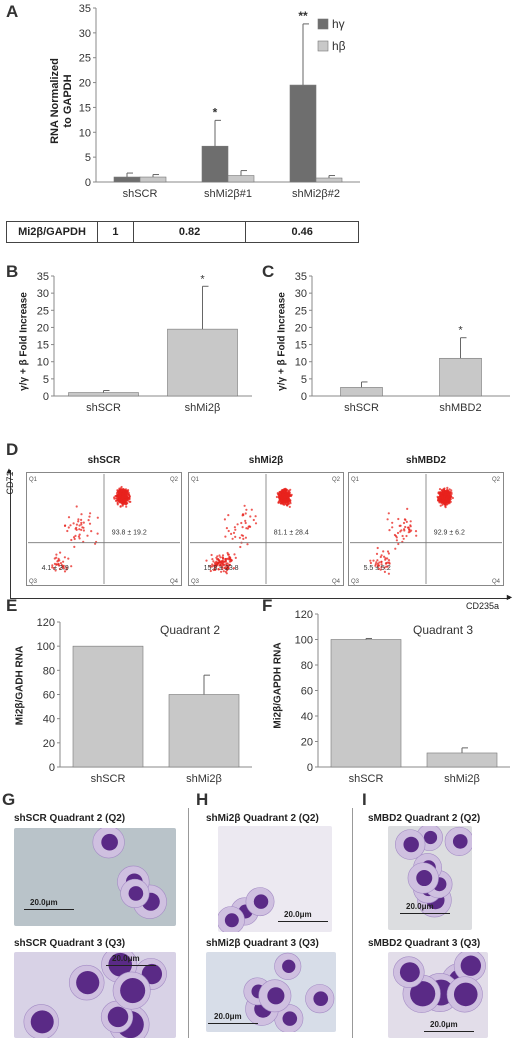  I want to click on cd235a-label: CD235a, so click(483, 606).